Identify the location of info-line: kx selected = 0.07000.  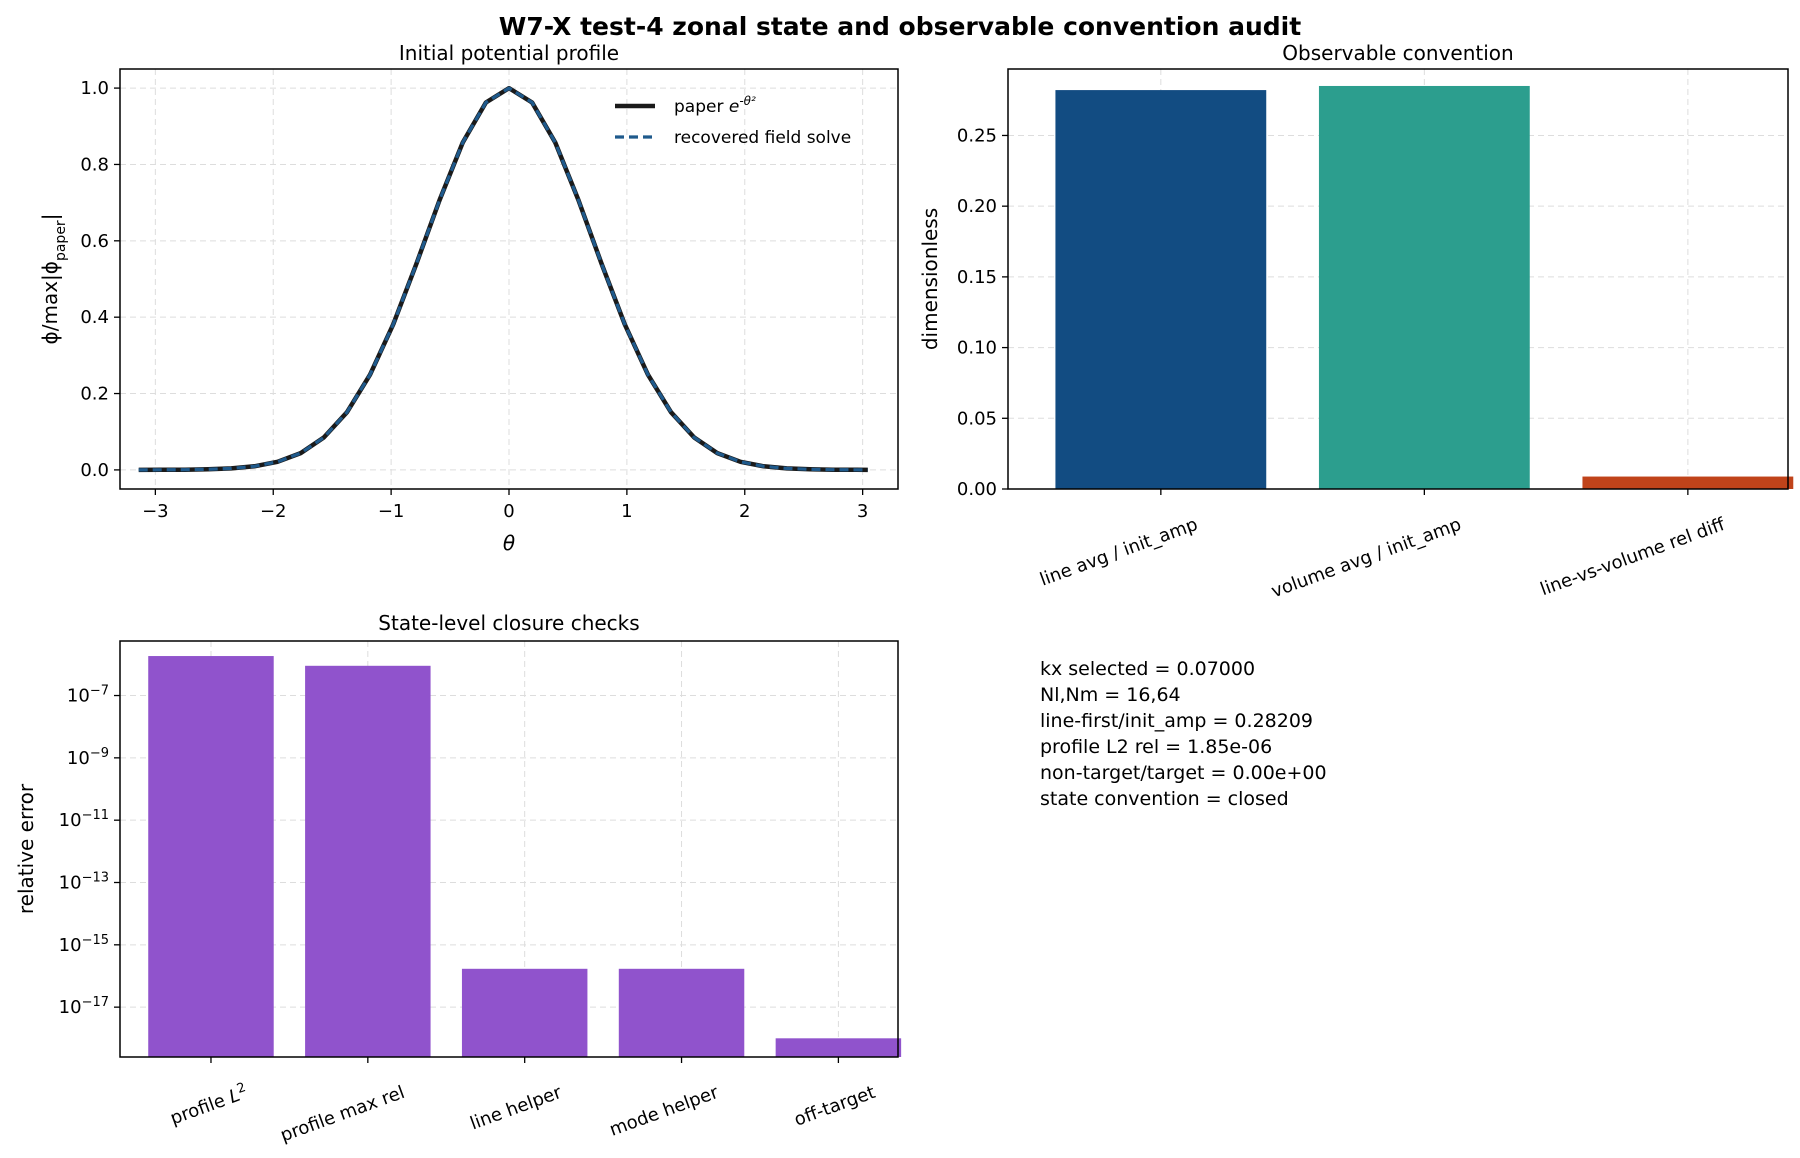
(1147, 669).